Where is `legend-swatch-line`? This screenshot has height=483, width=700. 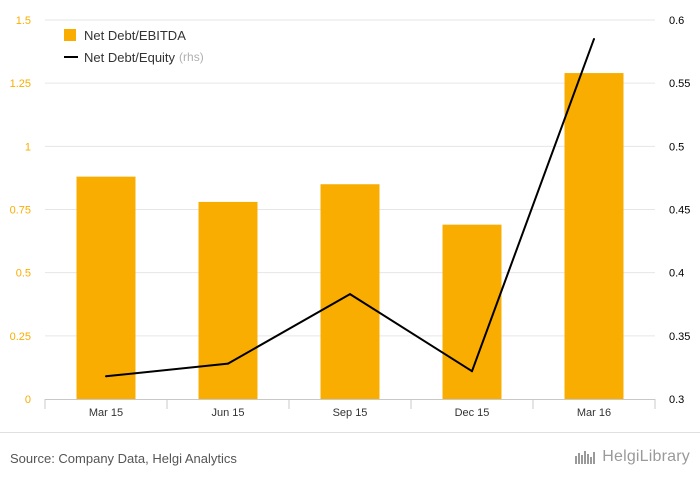 legend-swatch-line is located at coordinates (71, 57).